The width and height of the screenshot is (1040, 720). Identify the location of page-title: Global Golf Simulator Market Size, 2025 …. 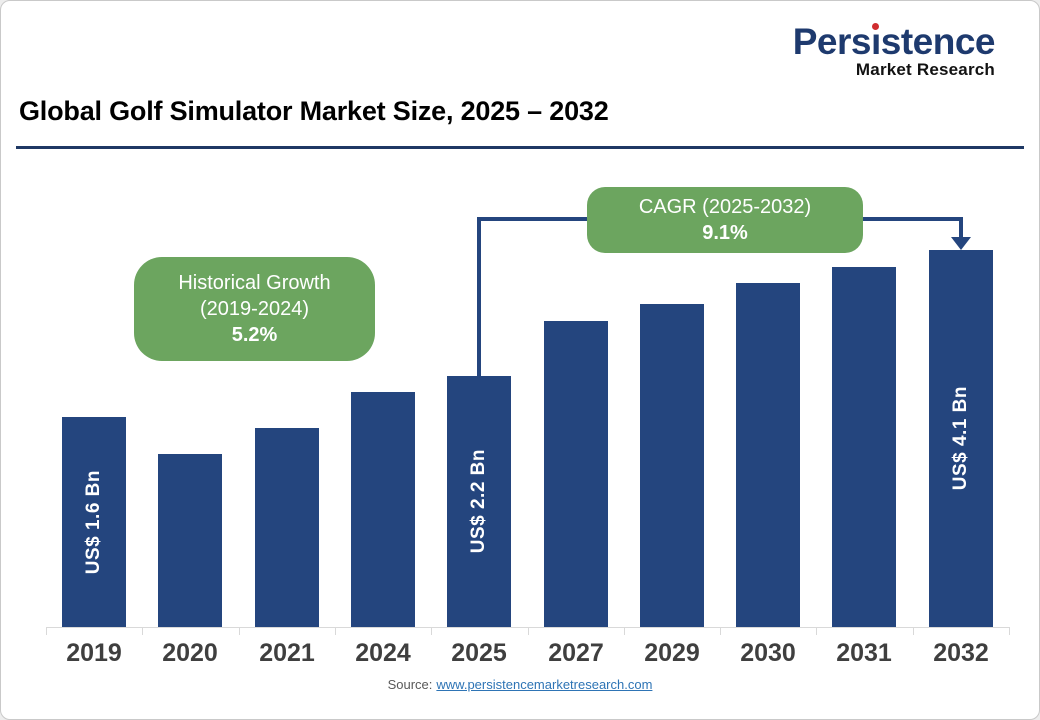
(314, 111).